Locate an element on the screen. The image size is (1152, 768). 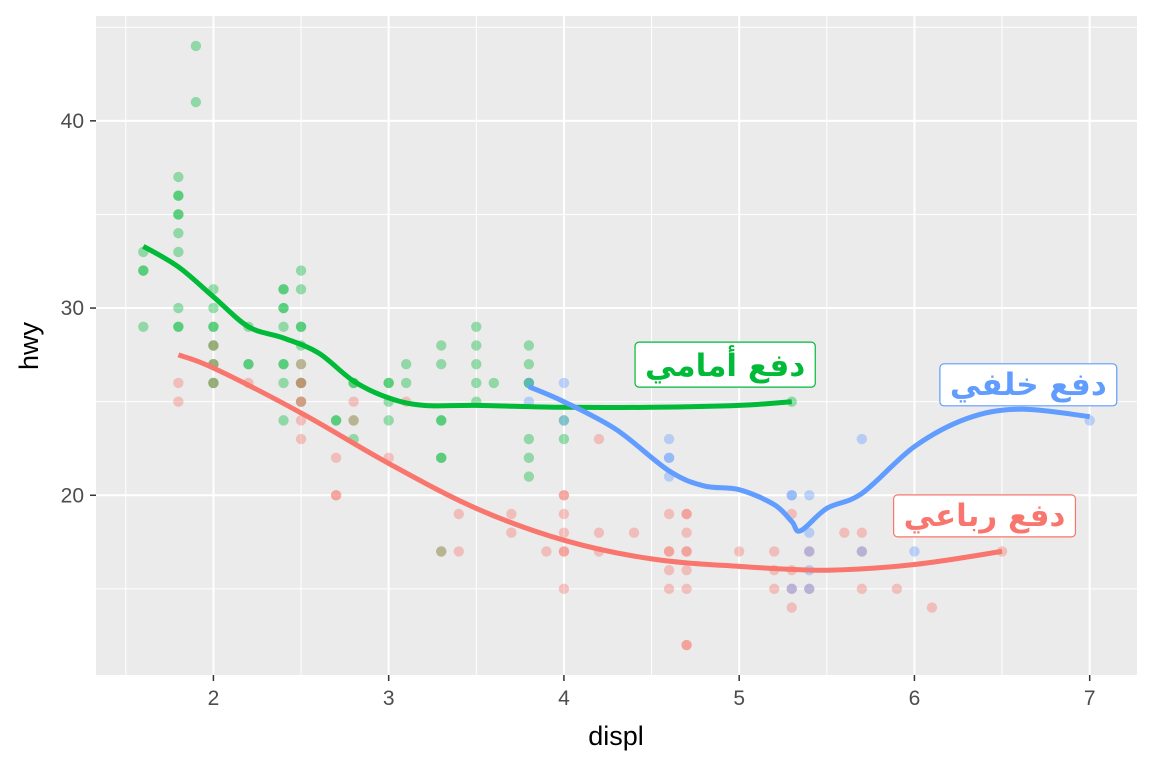
x-tick-label: 6 is located at coordinates (915, 698).